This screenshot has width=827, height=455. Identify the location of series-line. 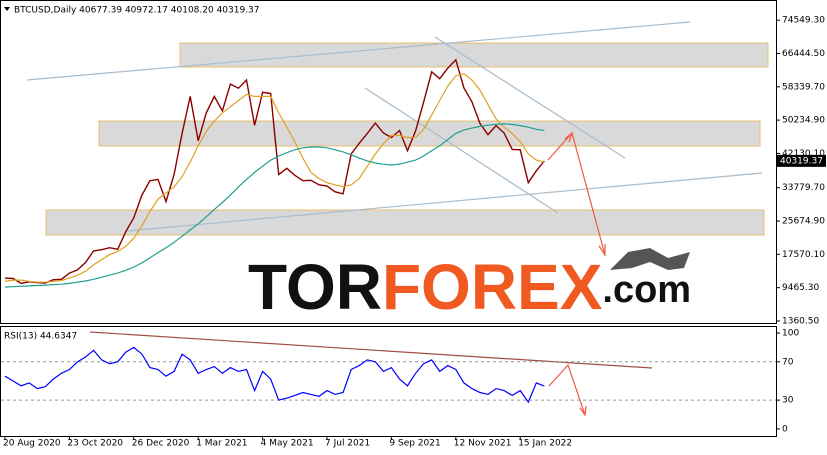
(274, 375).